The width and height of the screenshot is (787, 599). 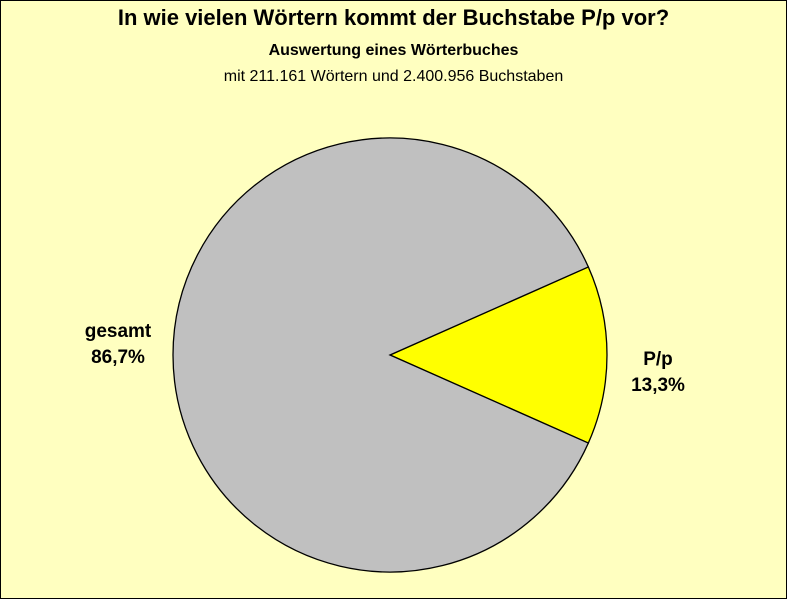 What do you see at coordinates (658, 385) in the screenshot?
I see `slice-value-label: 13,3%` at bounding box center [658, 385].